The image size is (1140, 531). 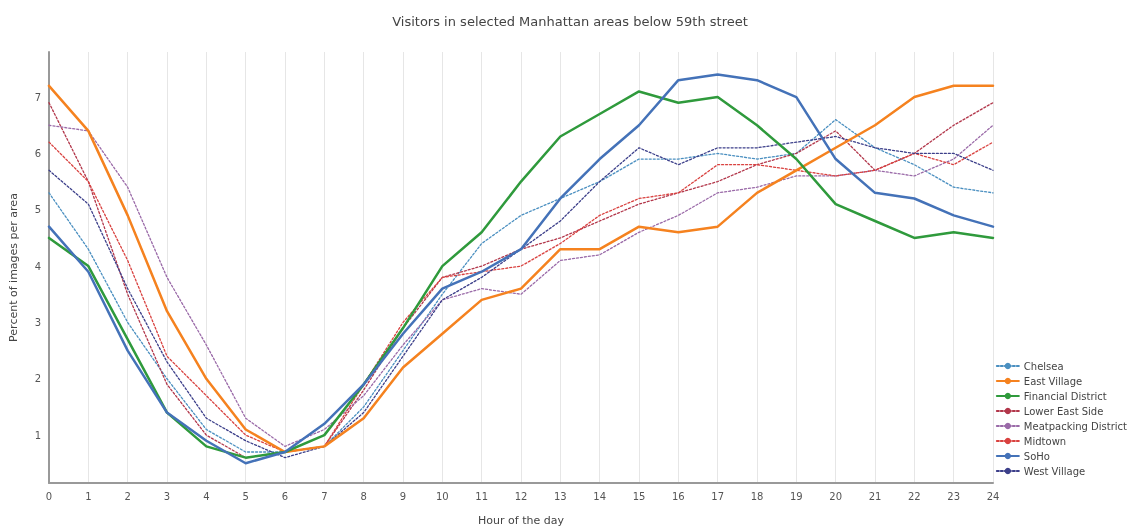 I want to click on x-tick-label: 20, so click(x=836, y=496).